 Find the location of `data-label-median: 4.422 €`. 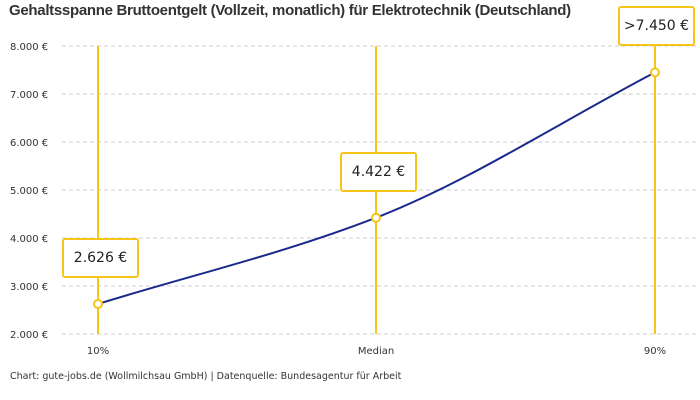

data-label-median: 4.422 € is located at coordinates (378, 172).